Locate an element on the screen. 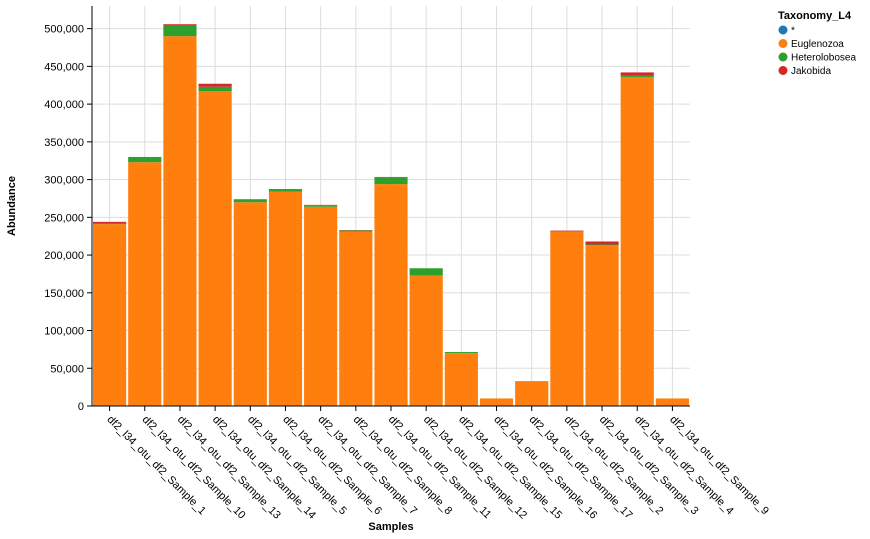 Image resolution: width=870 pixels, height=539 pixels. y-tick-label: 350,000 is located at coordinates (64, 143).